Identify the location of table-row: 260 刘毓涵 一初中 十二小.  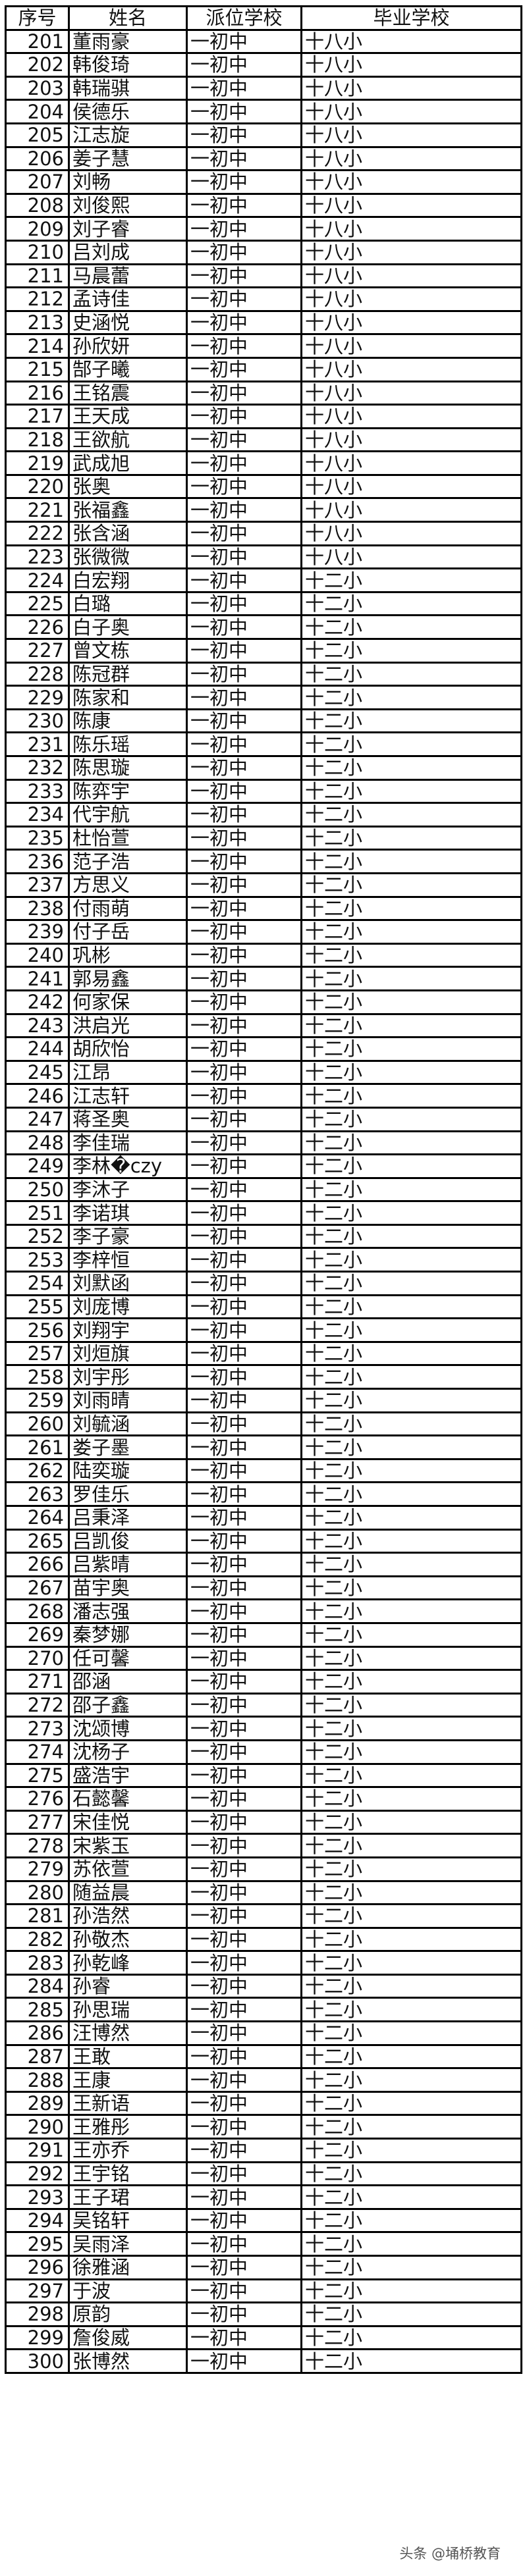
(263, 1424).